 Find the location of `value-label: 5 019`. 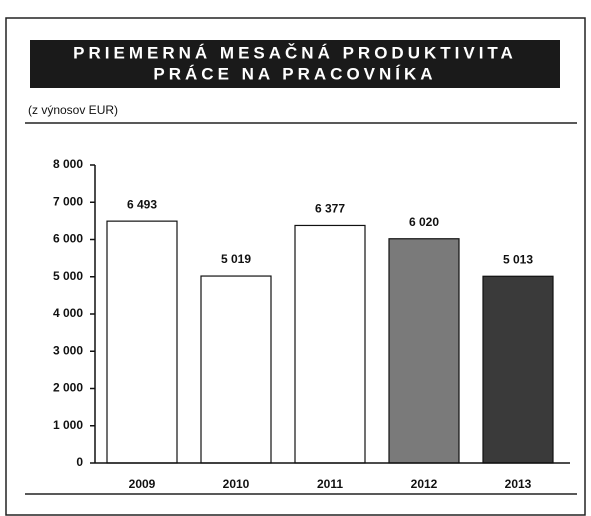

value-label: 5 019 is located at coordinates (236, 259).